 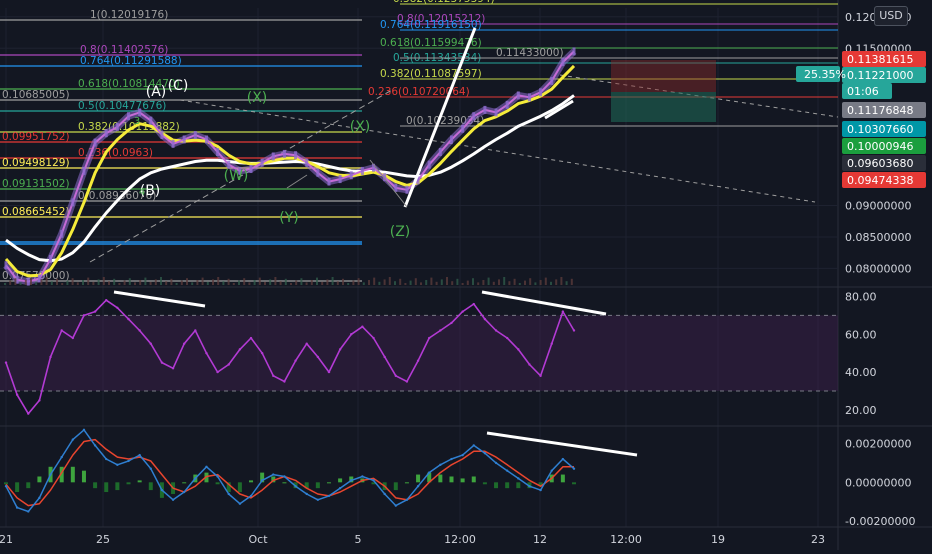 What do you see at coordinates (129, 15) in the screenshot?
I see `fib-level-label: 1(0.12019176)` at bounding box center [129, 15].